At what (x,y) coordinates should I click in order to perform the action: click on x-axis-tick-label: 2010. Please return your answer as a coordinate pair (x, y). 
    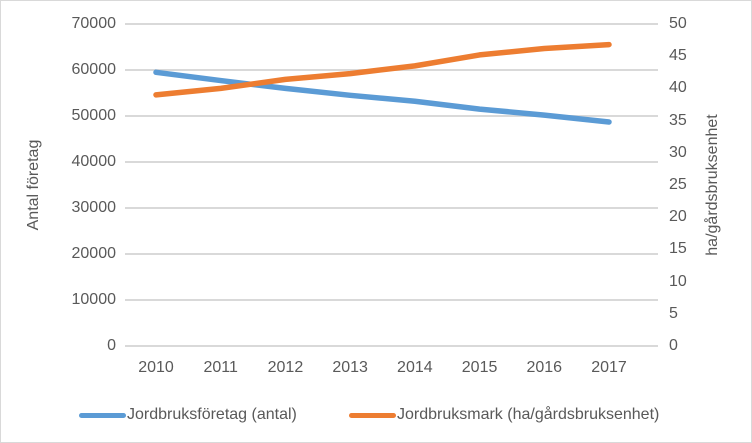
    Looking at the image, I should click on (156, 367).